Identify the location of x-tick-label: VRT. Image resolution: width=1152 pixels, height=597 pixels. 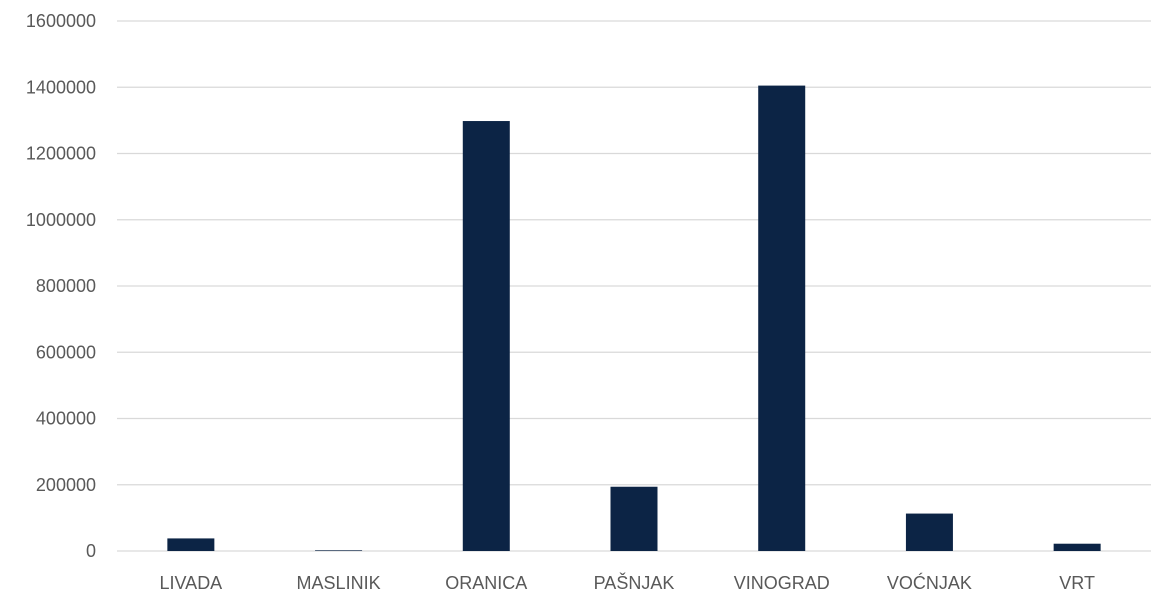
(1077, 582).